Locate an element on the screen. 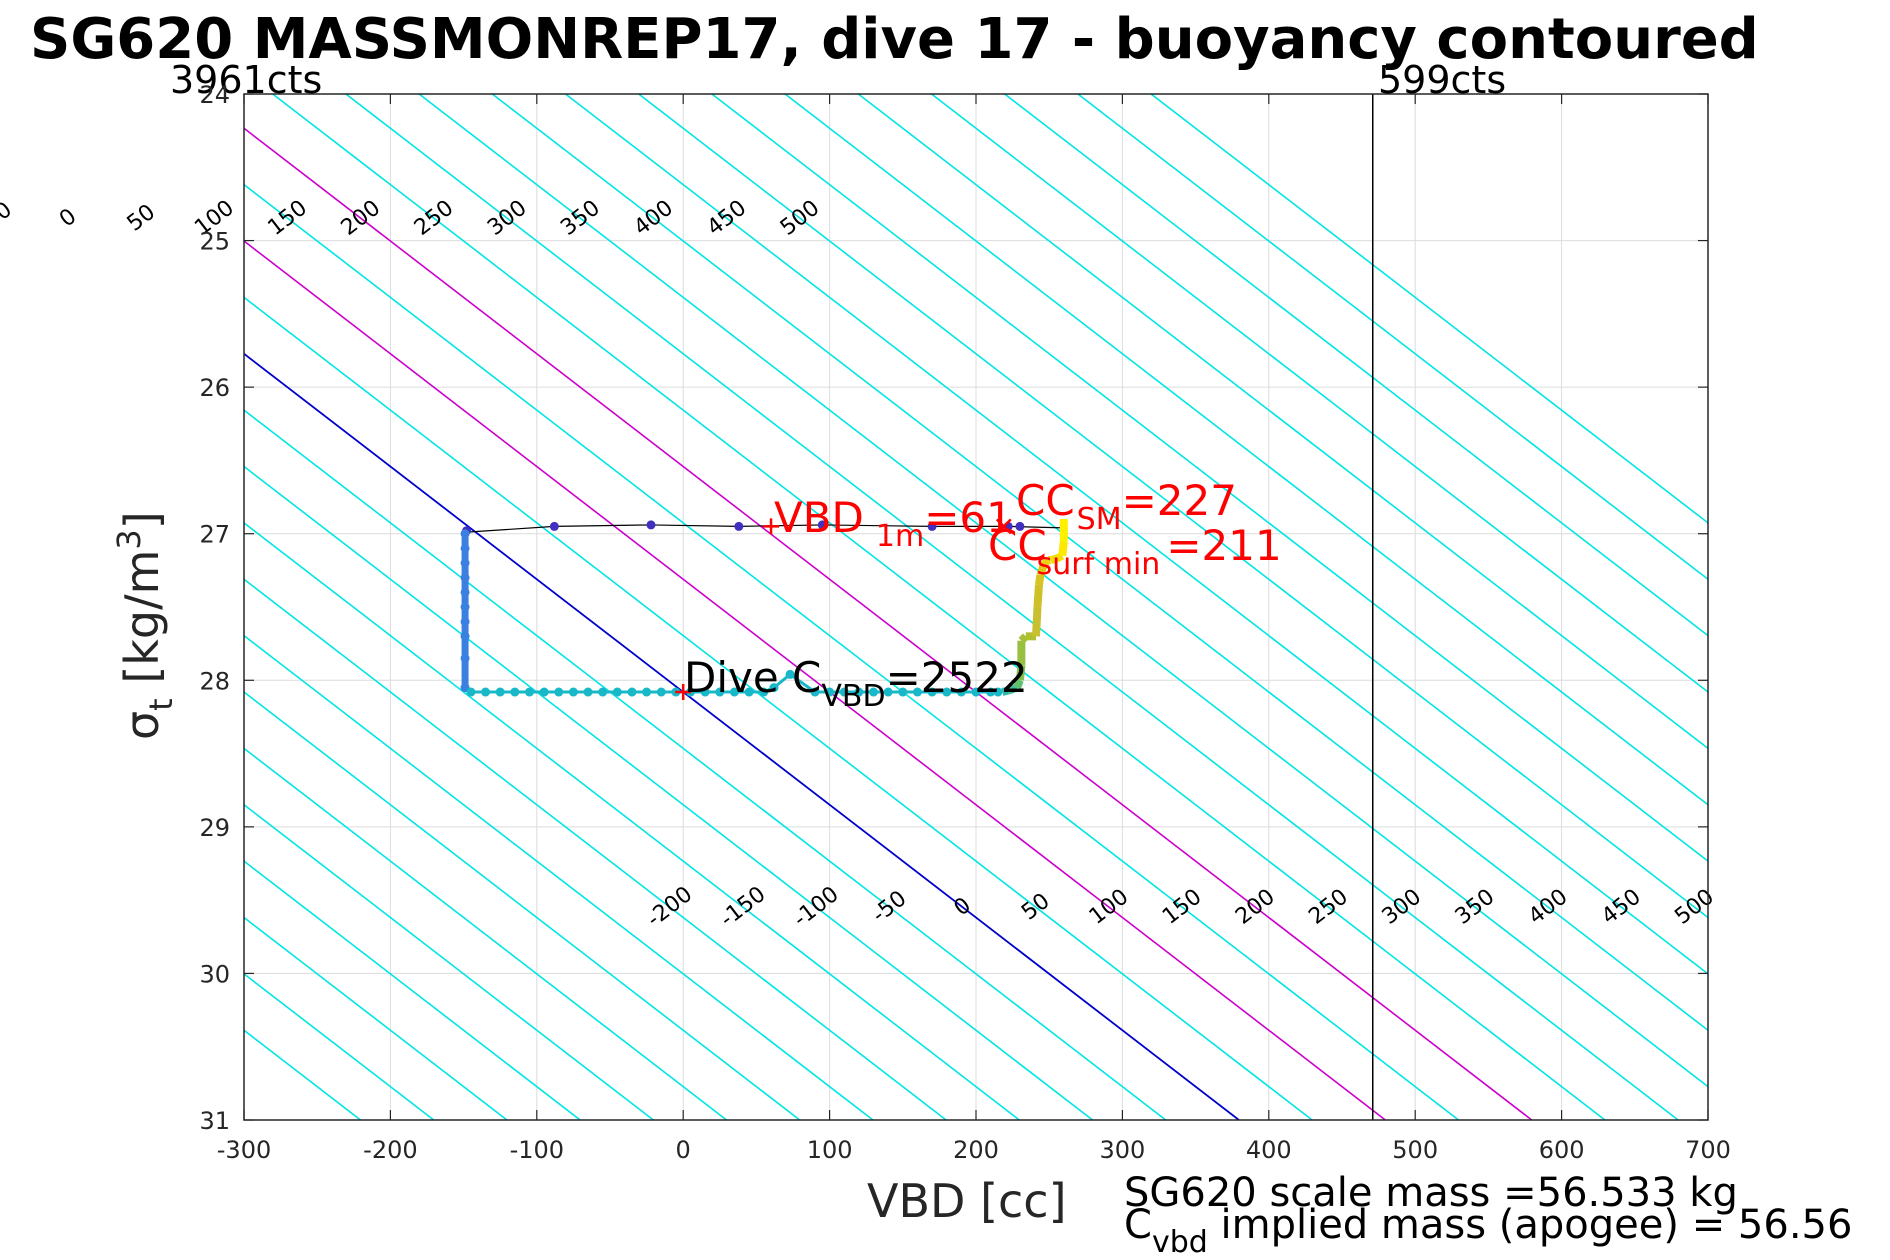 The width and height of the screenshot is (1890, 1260). contour-label-top: 500 is located at coordinates (800, 217).